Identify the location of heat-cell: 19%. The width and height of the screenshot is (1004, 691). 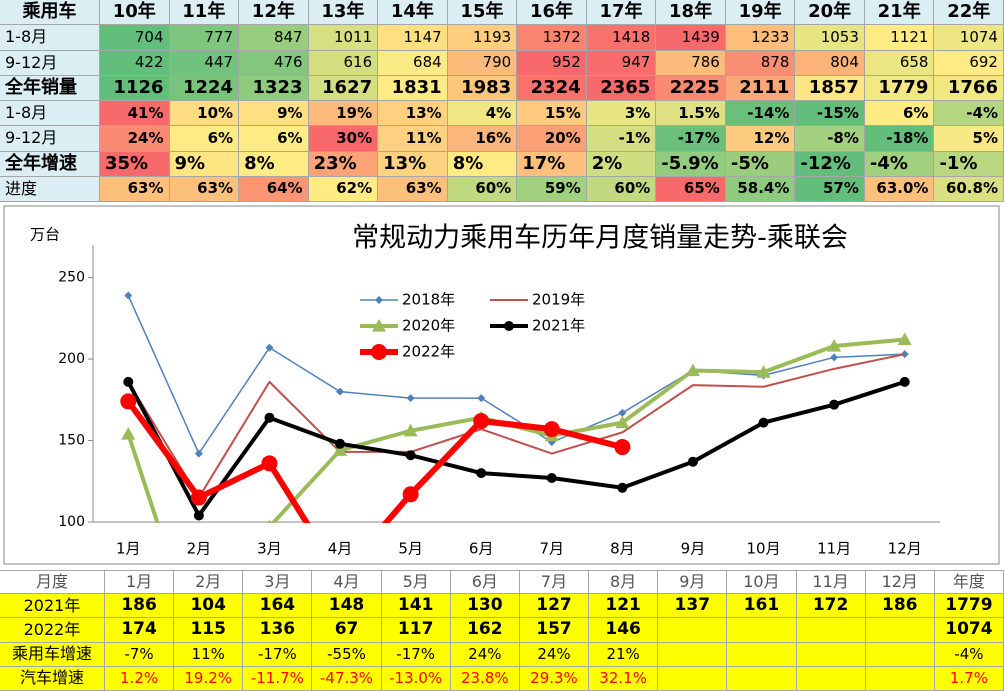
(343, 114).